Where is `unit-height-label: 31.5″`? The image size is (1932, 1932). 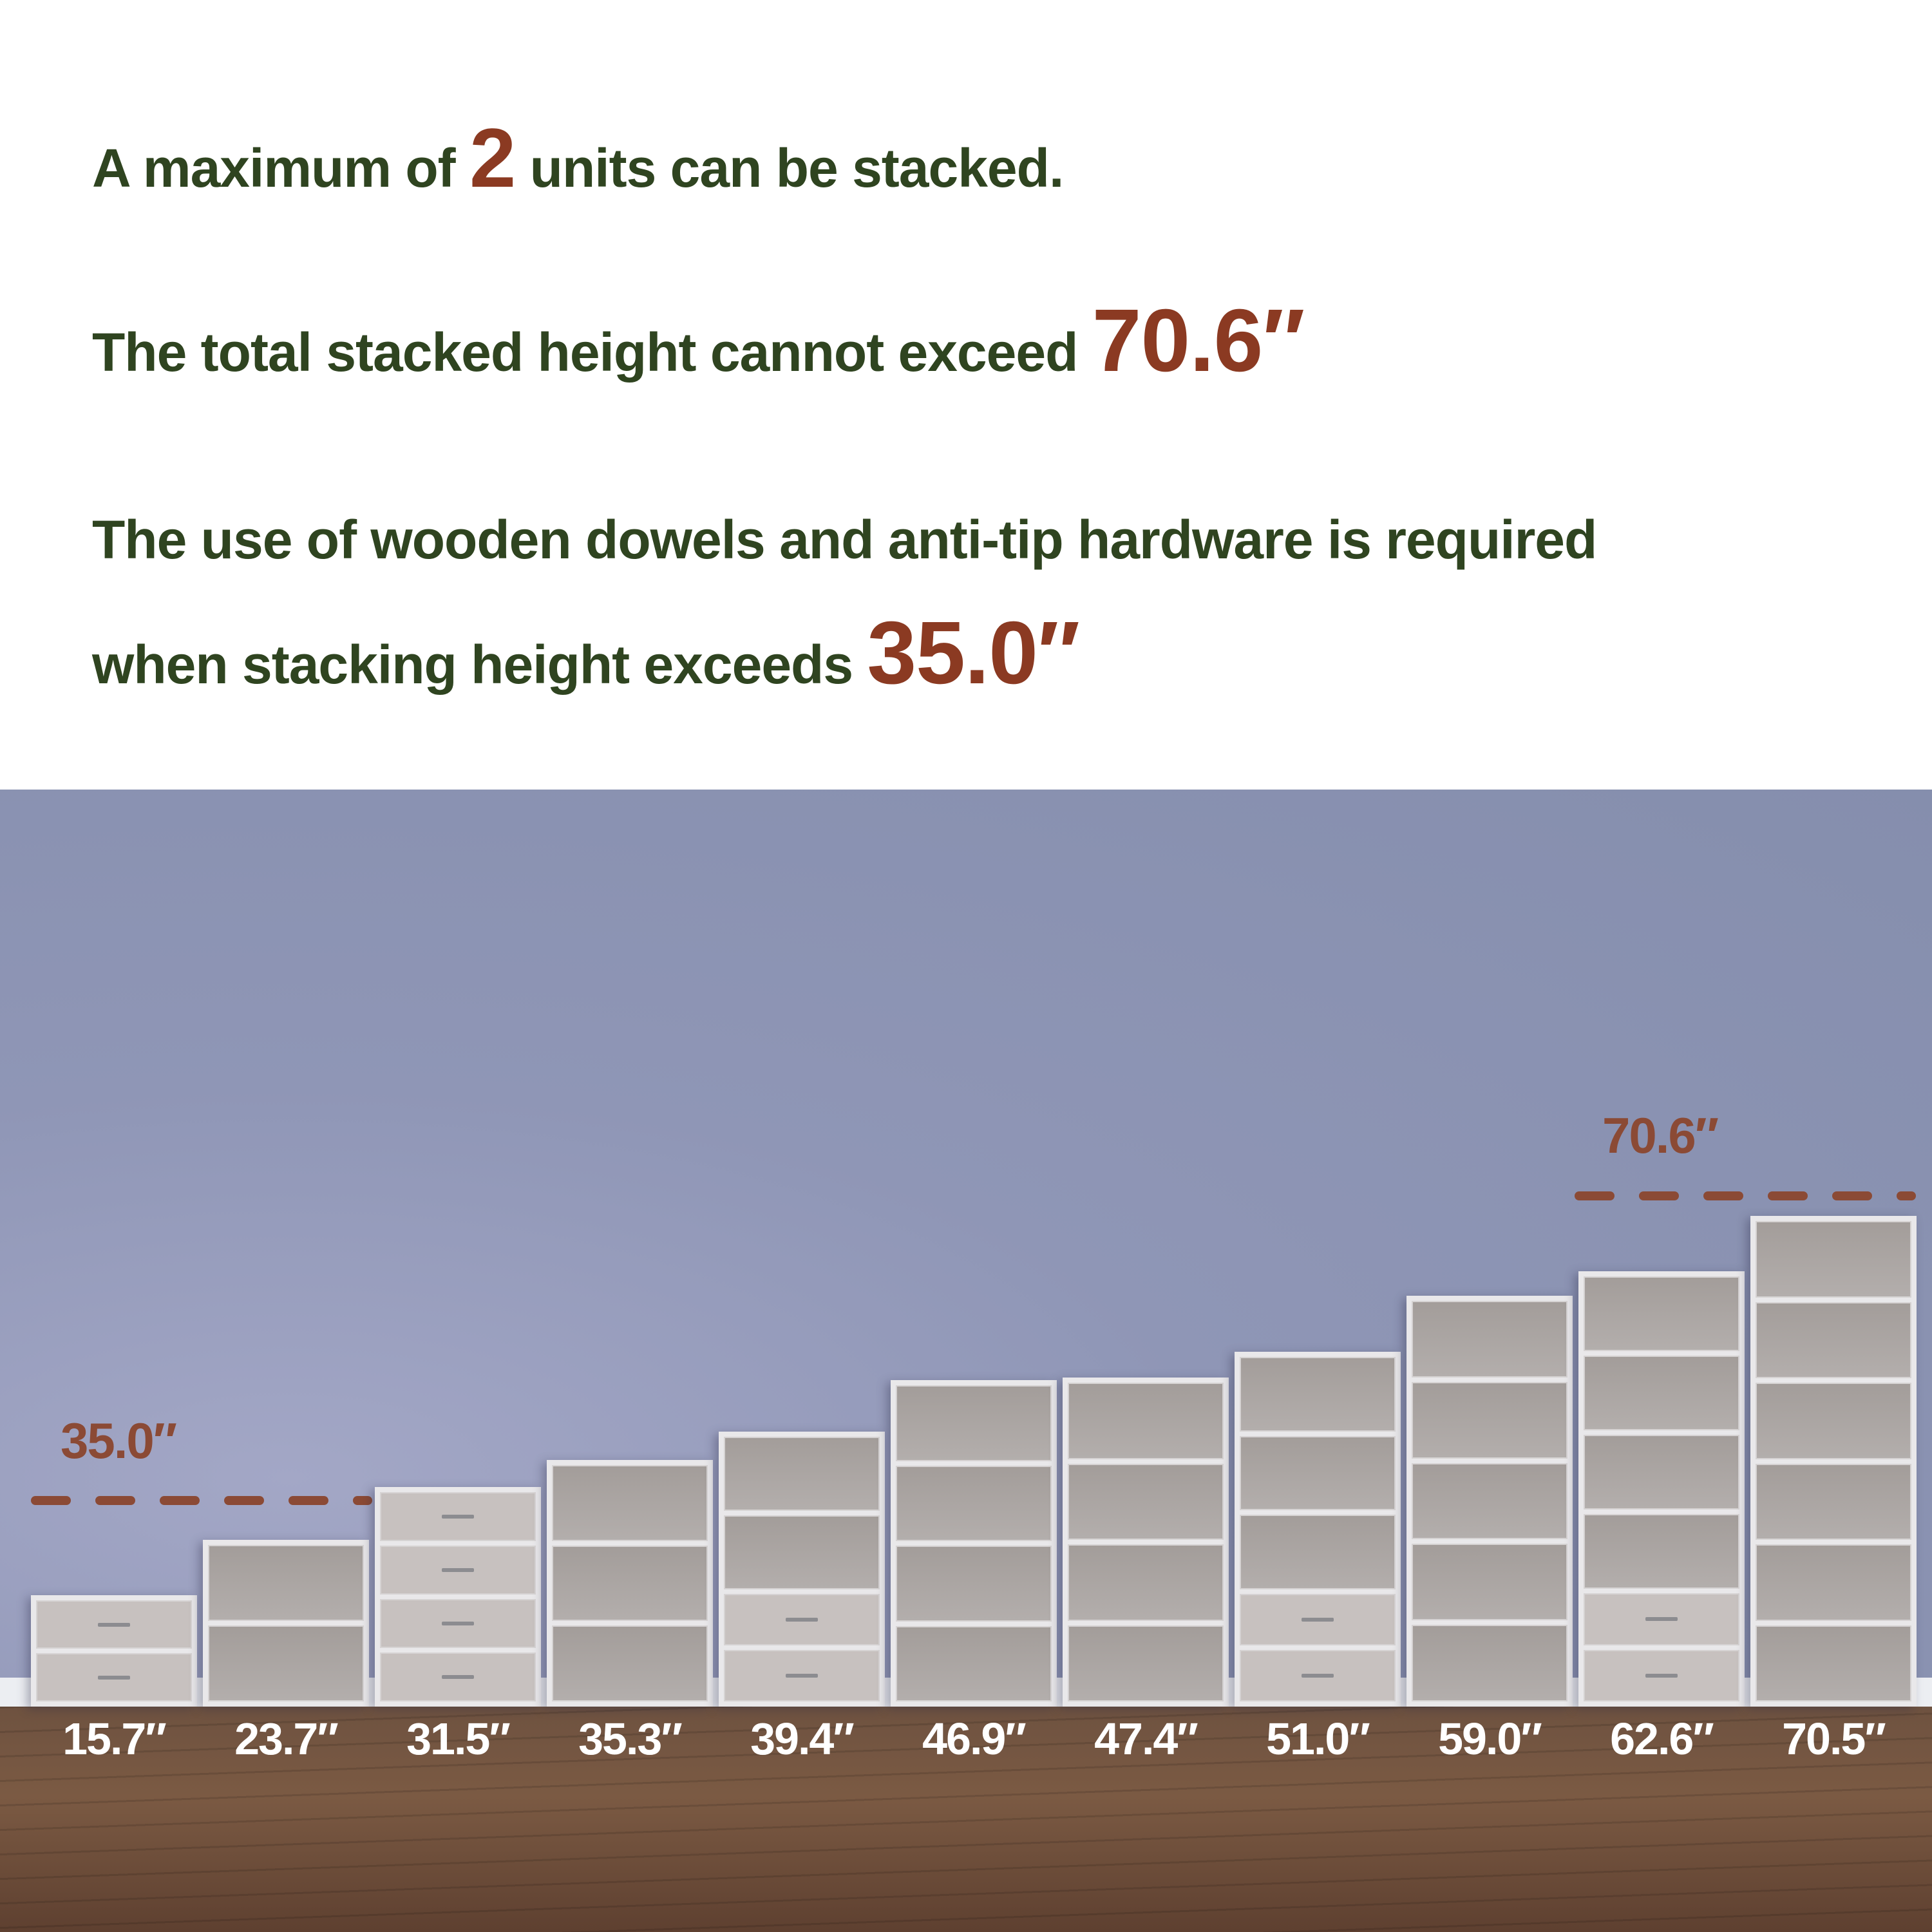
unit-height-label: 31.5″ is located at coordinates (459, 1739).